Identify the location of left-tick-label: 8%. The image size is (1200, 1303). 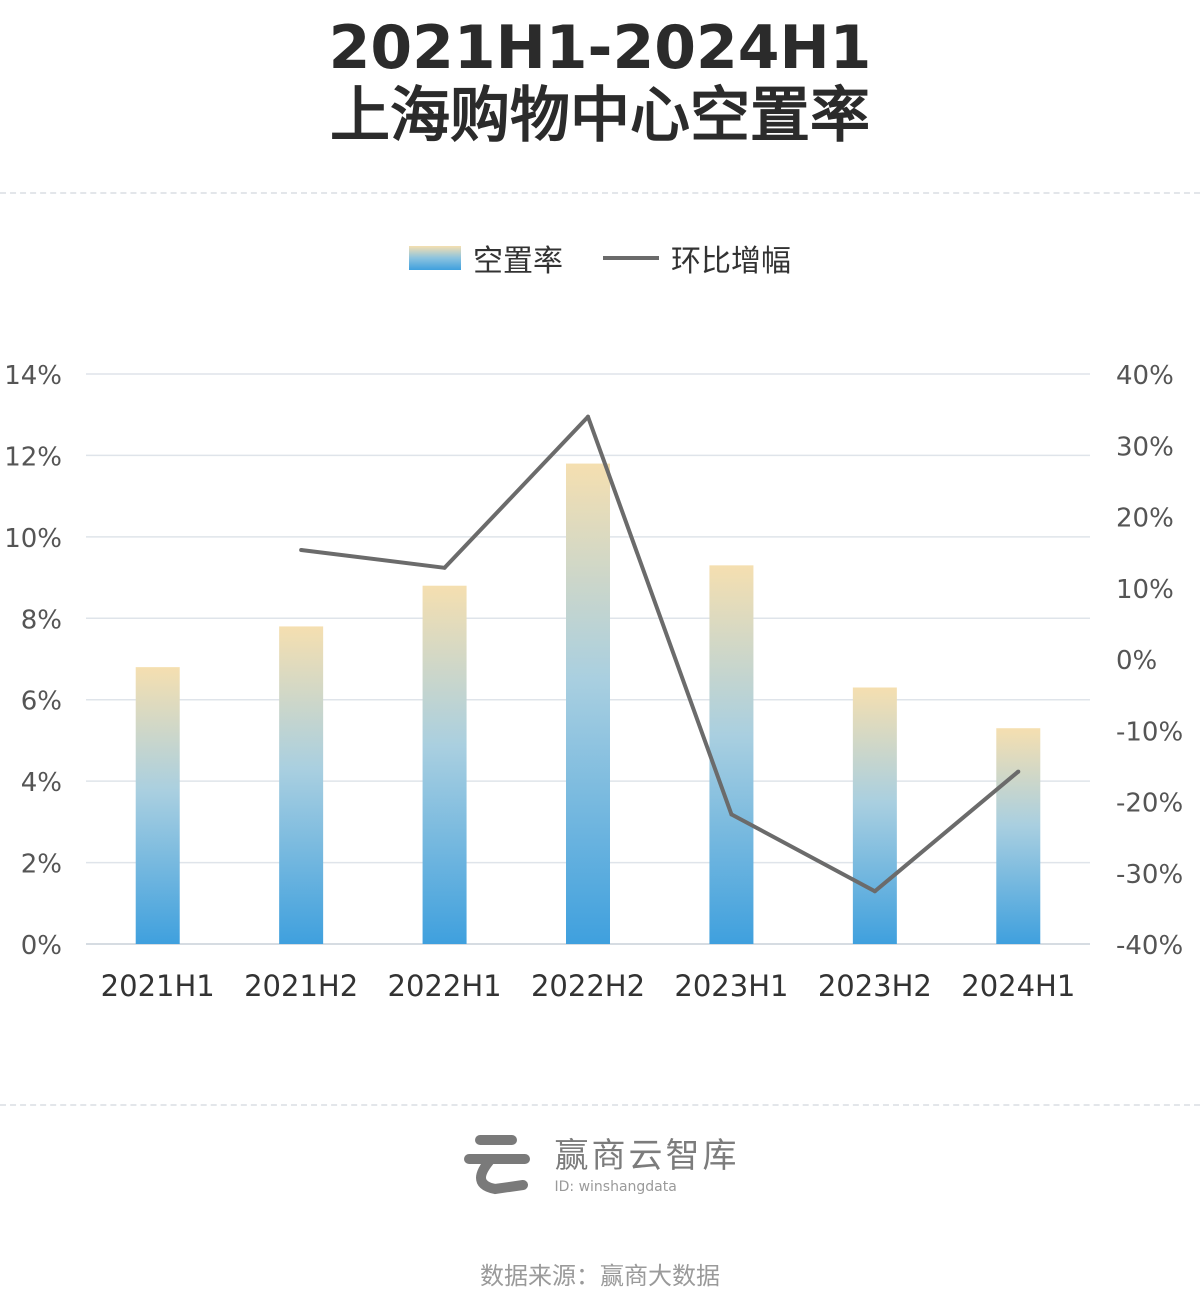
(41, 620).